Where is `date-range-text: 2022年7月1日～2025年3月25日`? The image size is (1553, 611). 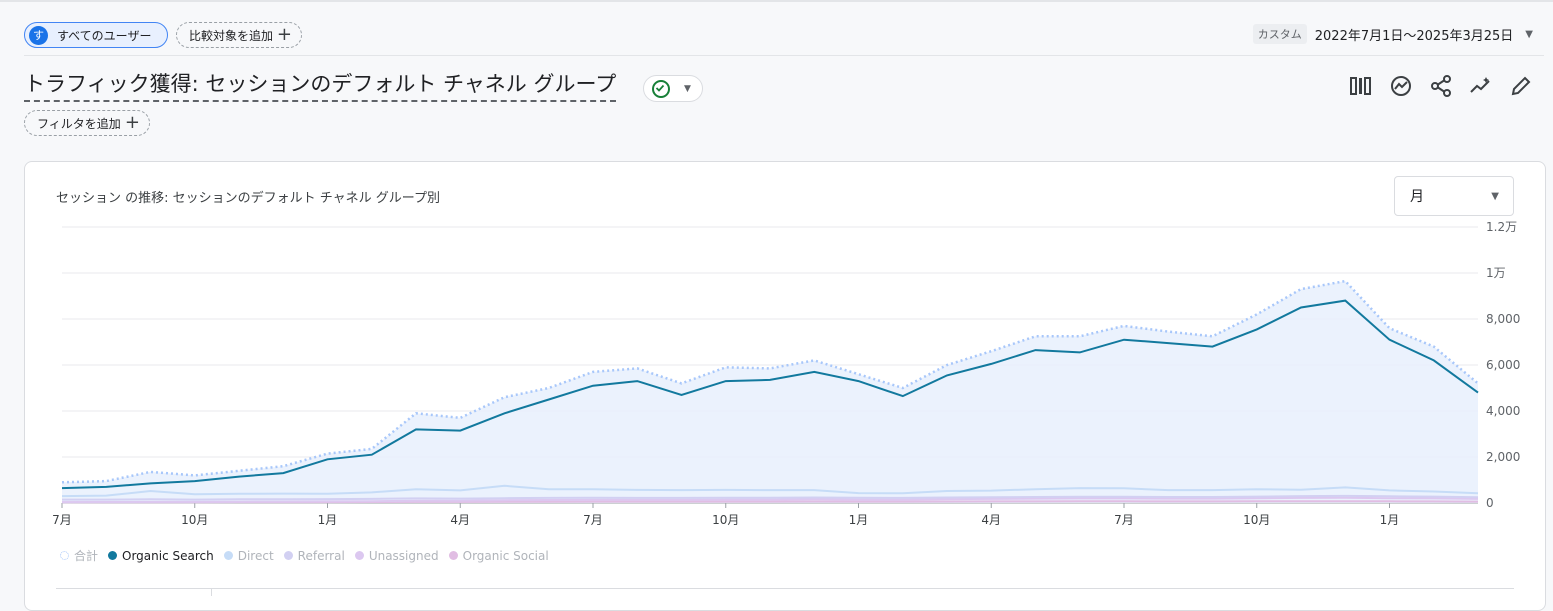
date-range-text: 2022年7月1日～2025年3月25日 is located at coordinates (1414, 36).